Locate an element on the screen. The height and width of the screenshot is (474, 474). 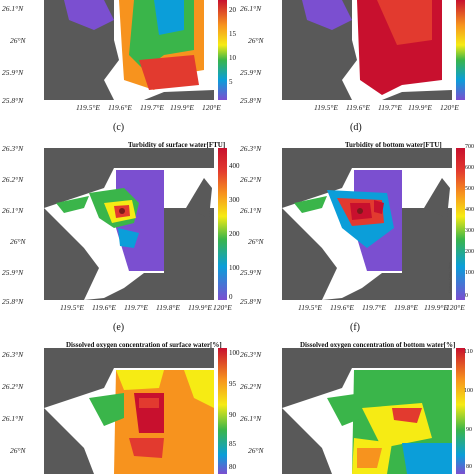
colorbar-top-left is located at coordinates (222, 50).